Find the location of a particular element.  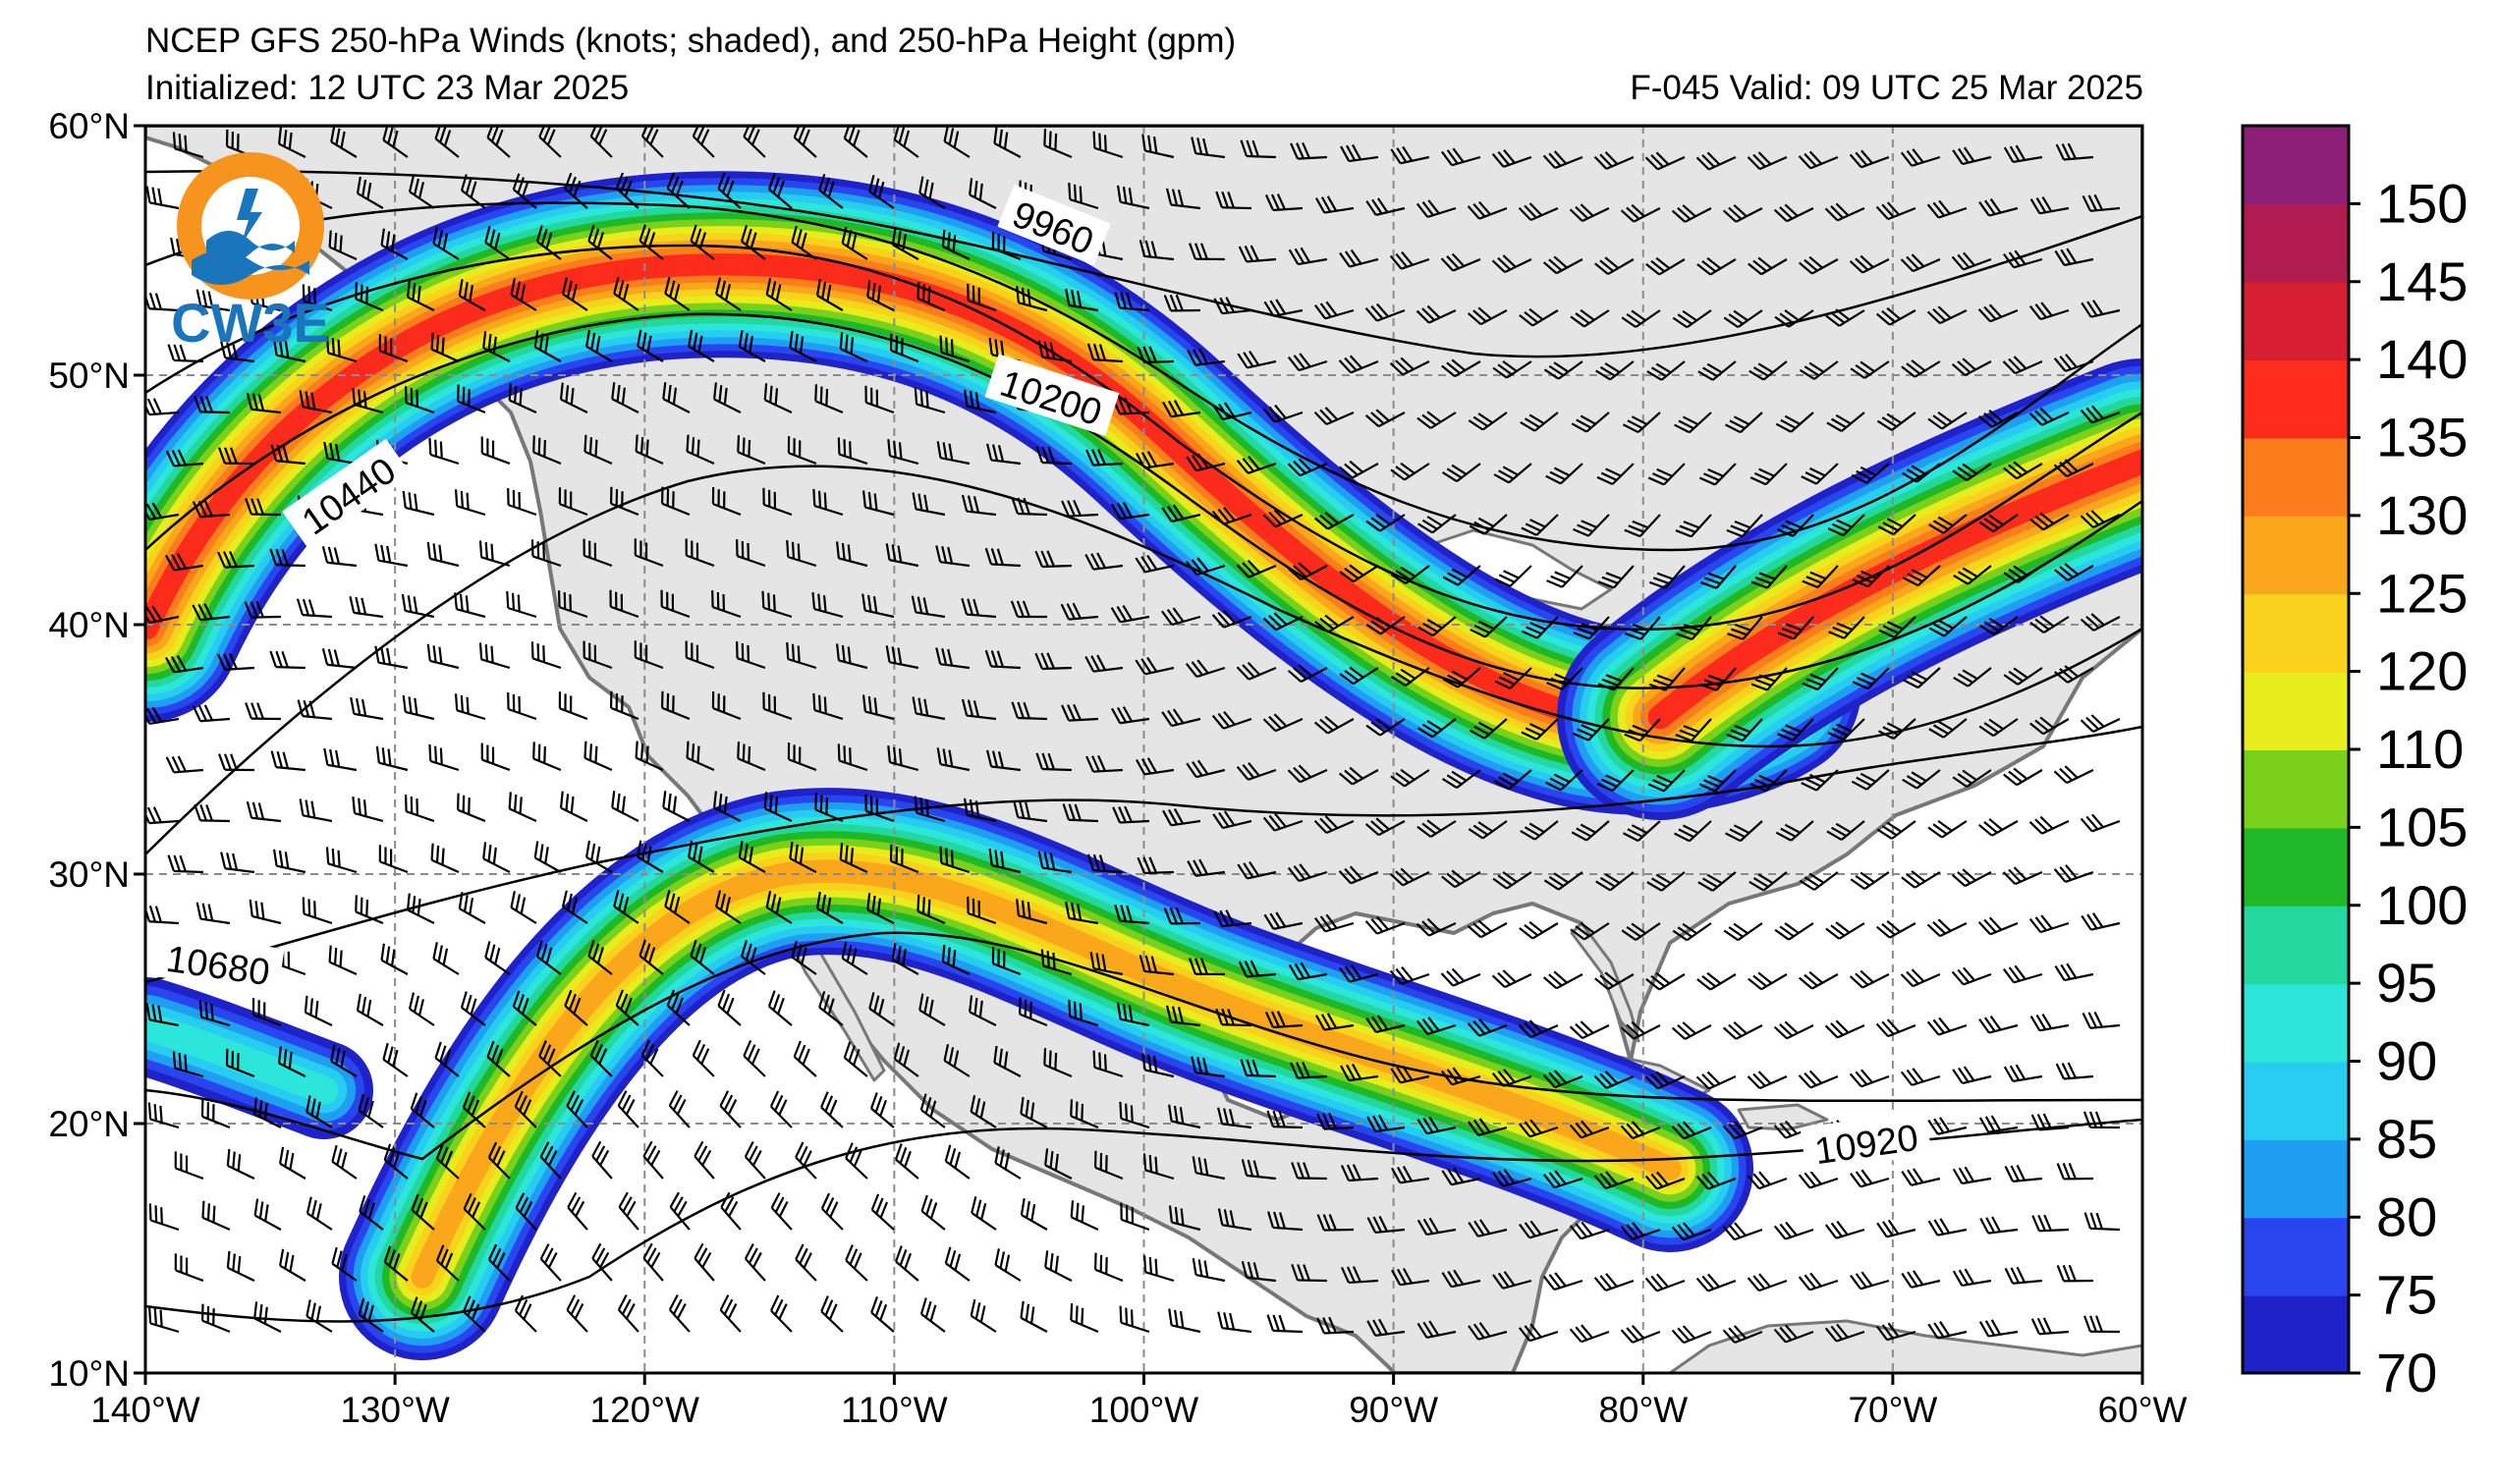

colorbar-tick-label: 80 is located at coordinates (2406, 1216).